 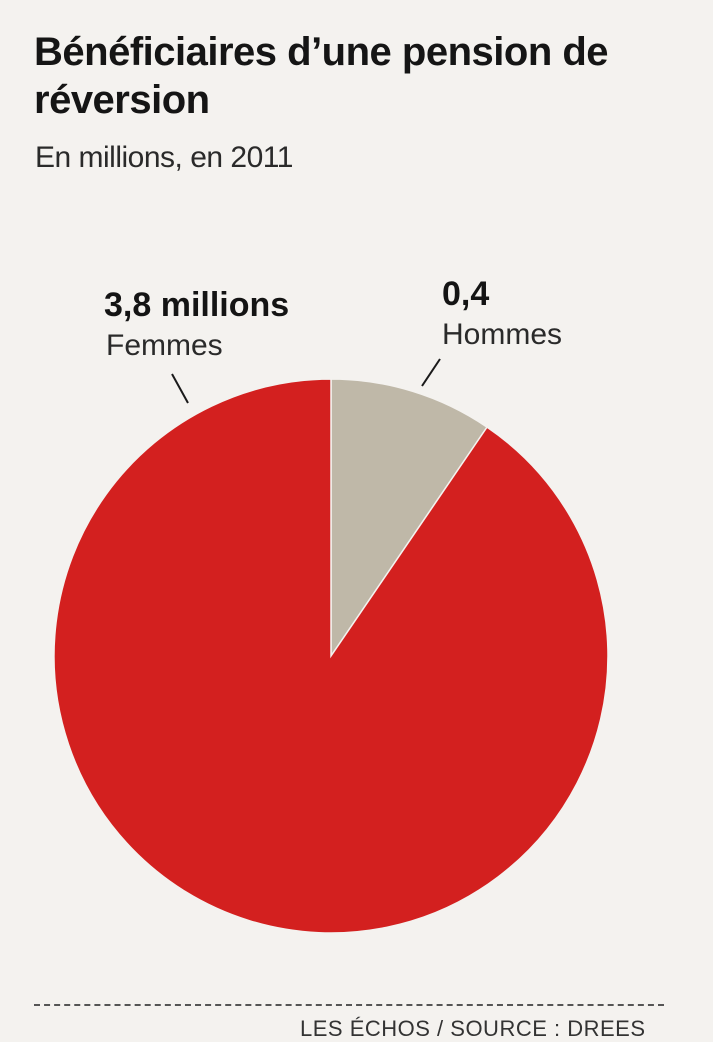 I want to click on label-hommes-value: 0,4, so click(x=465, y=294).